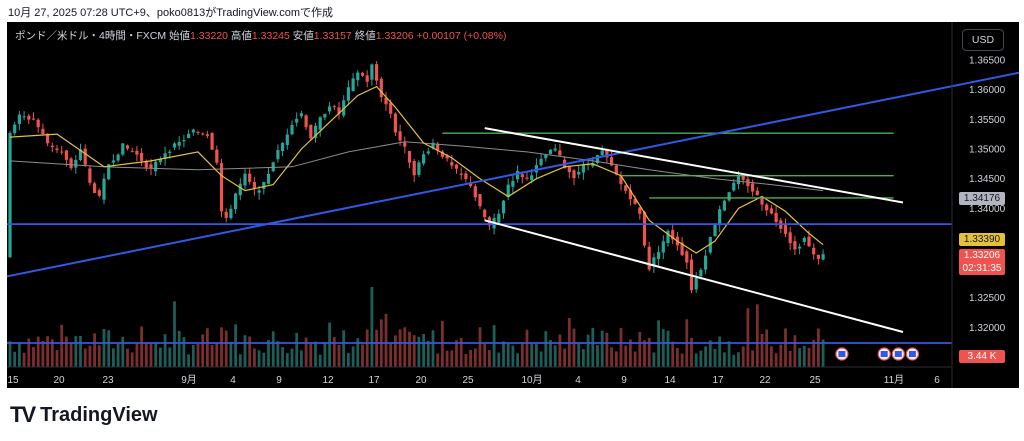 The image size is (1024, 441). Describe the element at coordinates (842, 354) in the screenshot. I see `us-flag-stripe` at that location.